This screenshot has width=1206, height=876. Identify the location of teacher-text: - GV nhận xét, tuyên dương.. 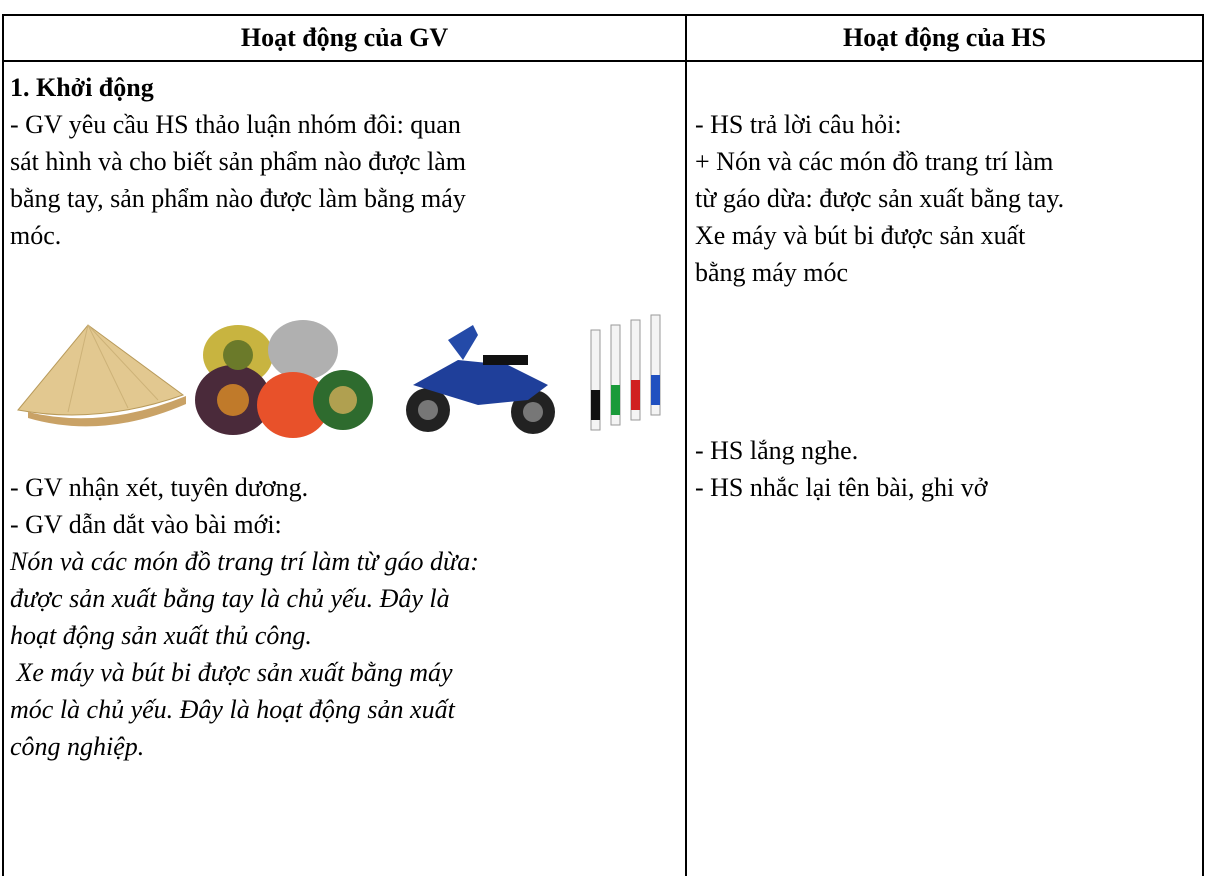
(159, 487).